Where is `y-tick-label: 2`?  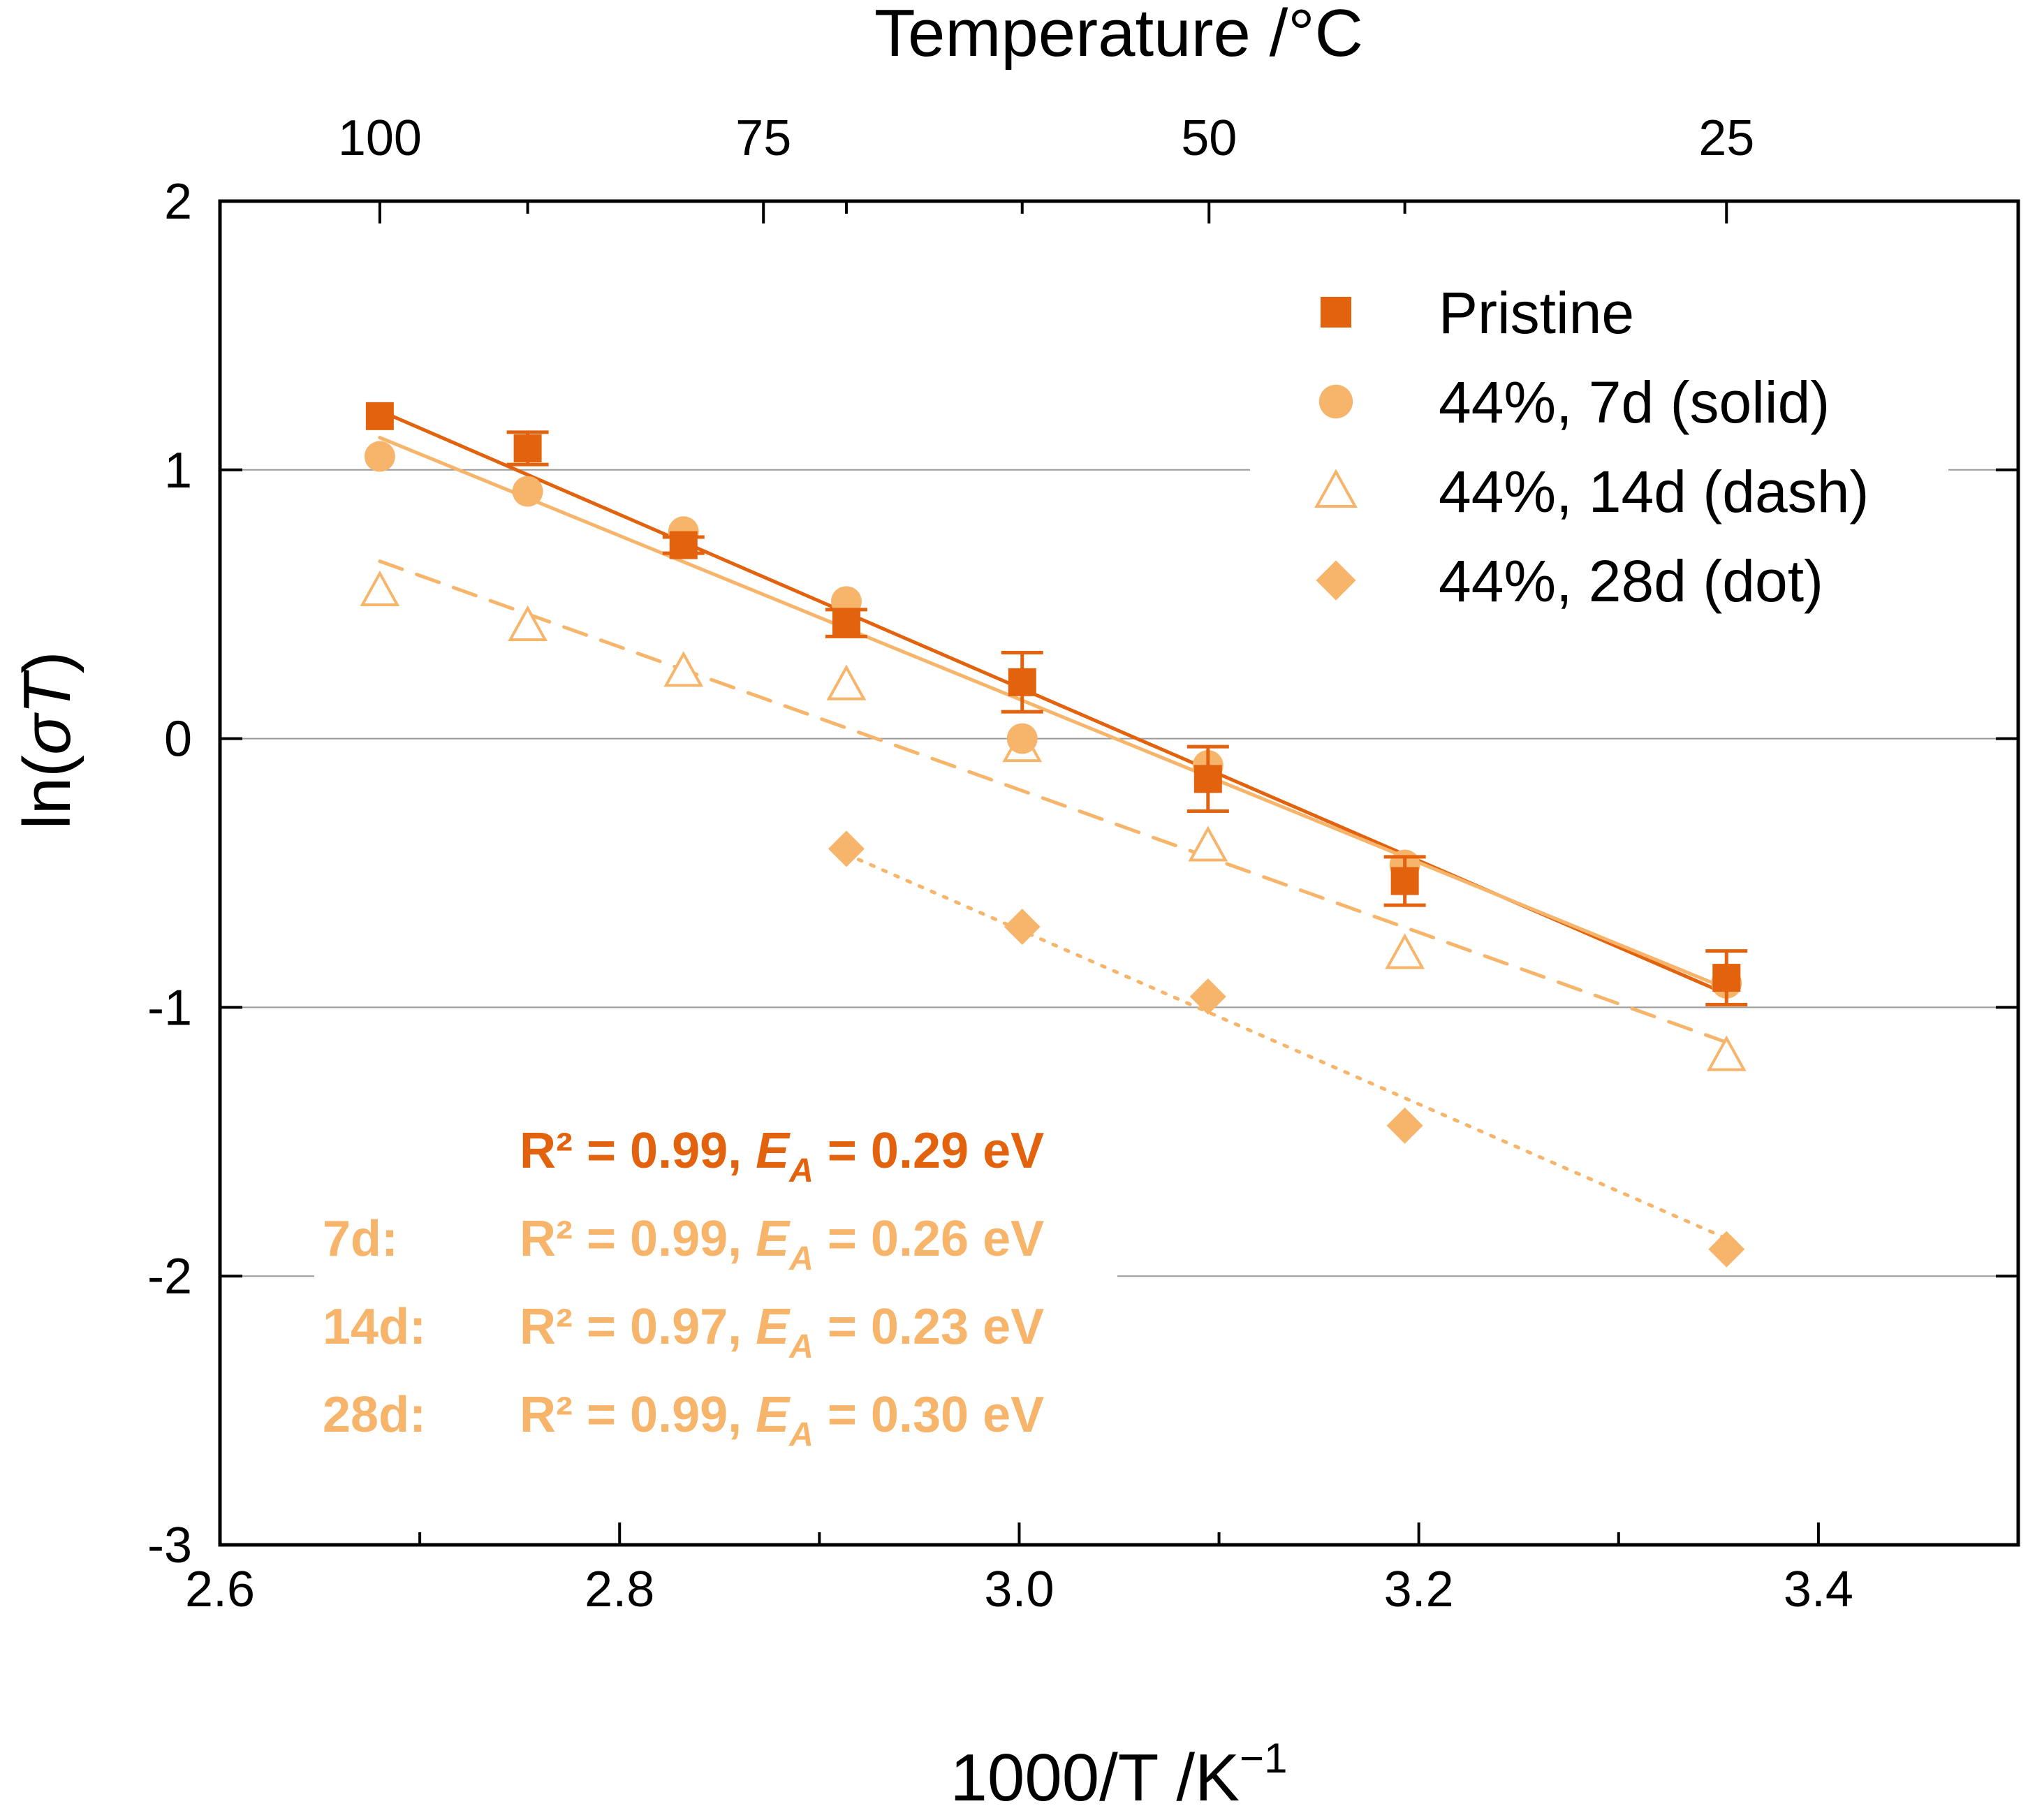
y-tick-label: 2 is located at coordinates (178, 202).